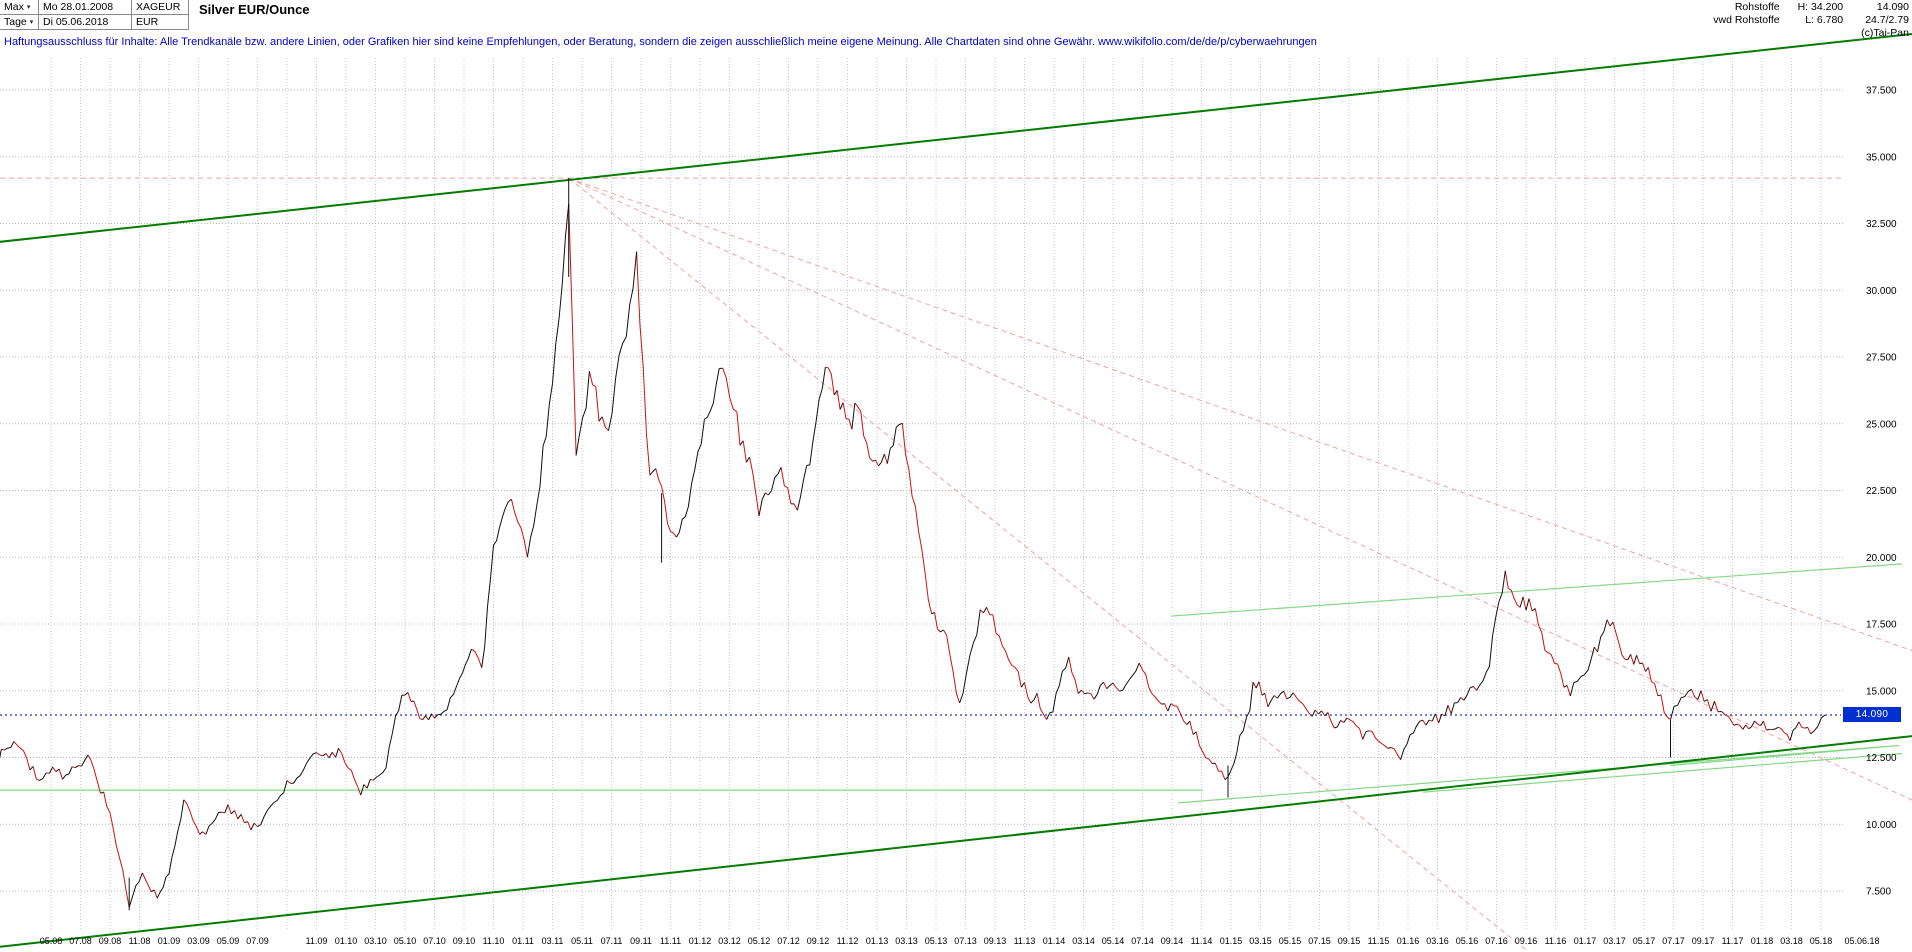 This screenshot has width=1912, height=952. I want to click on y-axis-label: 10.000, so click(1881, 825).